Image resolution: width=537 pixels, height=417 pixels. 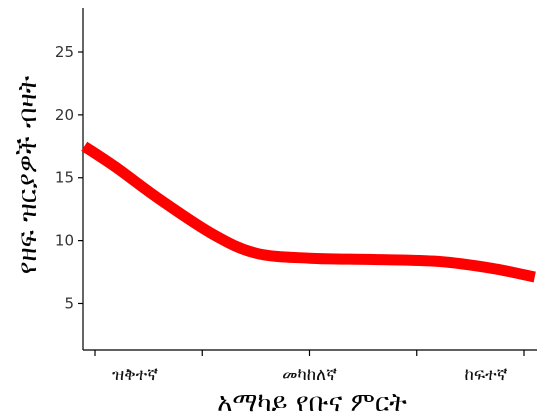 What do you see at coordinates (69, 303) in the screenshot?
I see `y-tick-label: 5` at bounding box center [69, 303].